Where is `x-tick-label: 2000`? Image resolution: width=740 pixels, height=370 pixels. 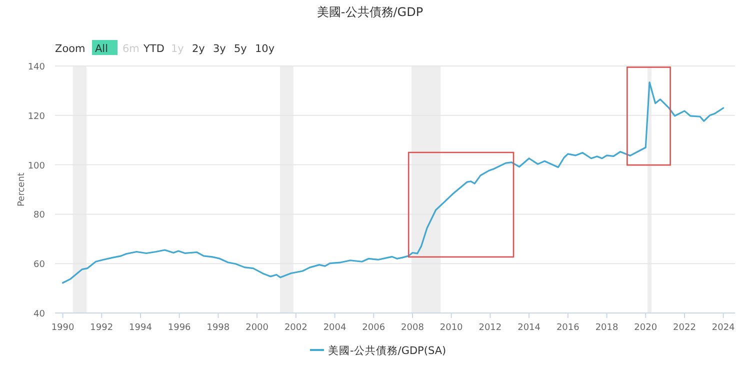
x-tick-label: 2000 is located at coordinates (257, 328).